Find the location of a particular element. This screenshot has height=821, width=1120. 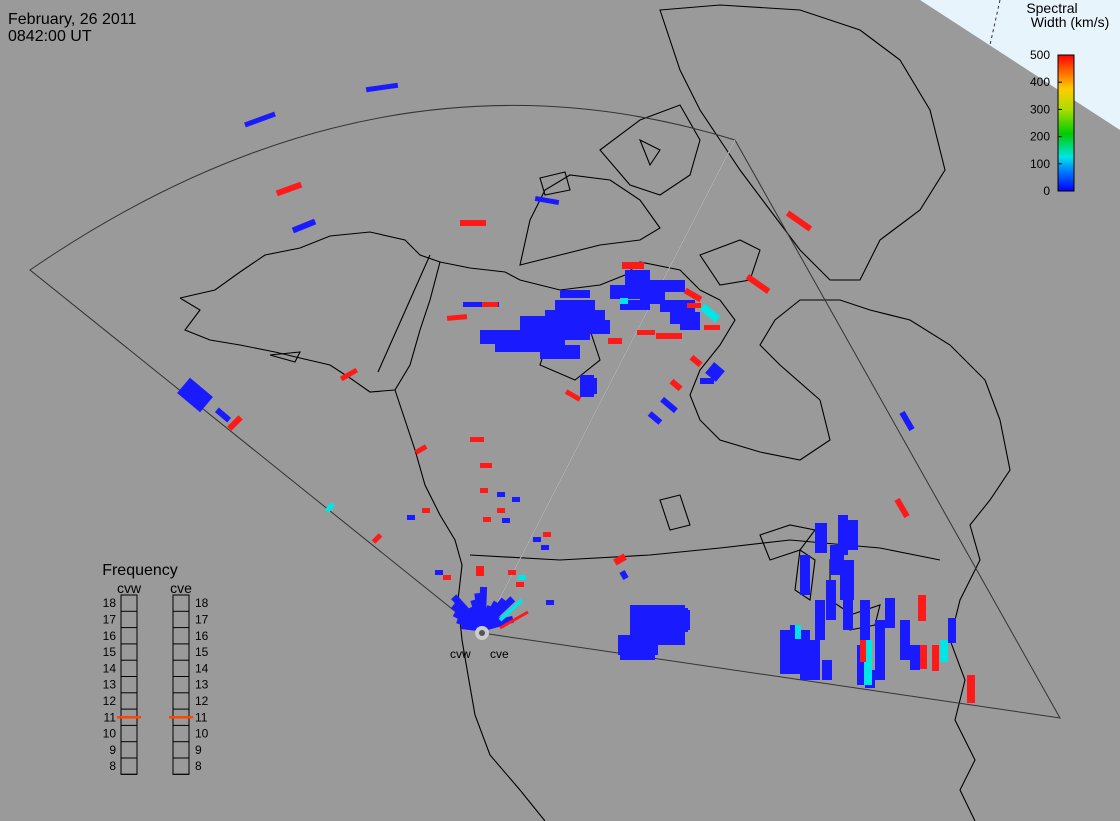

frequency-tick-label-right: 15 is located at coordinates (202, 652).